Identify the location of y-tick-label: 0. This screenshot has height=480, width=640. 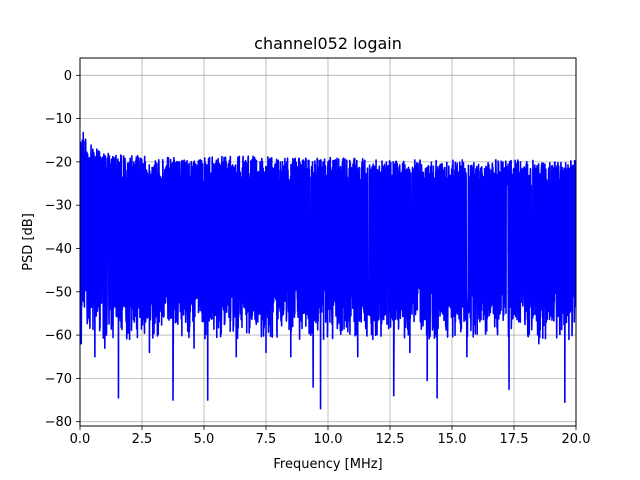
(68, 76).